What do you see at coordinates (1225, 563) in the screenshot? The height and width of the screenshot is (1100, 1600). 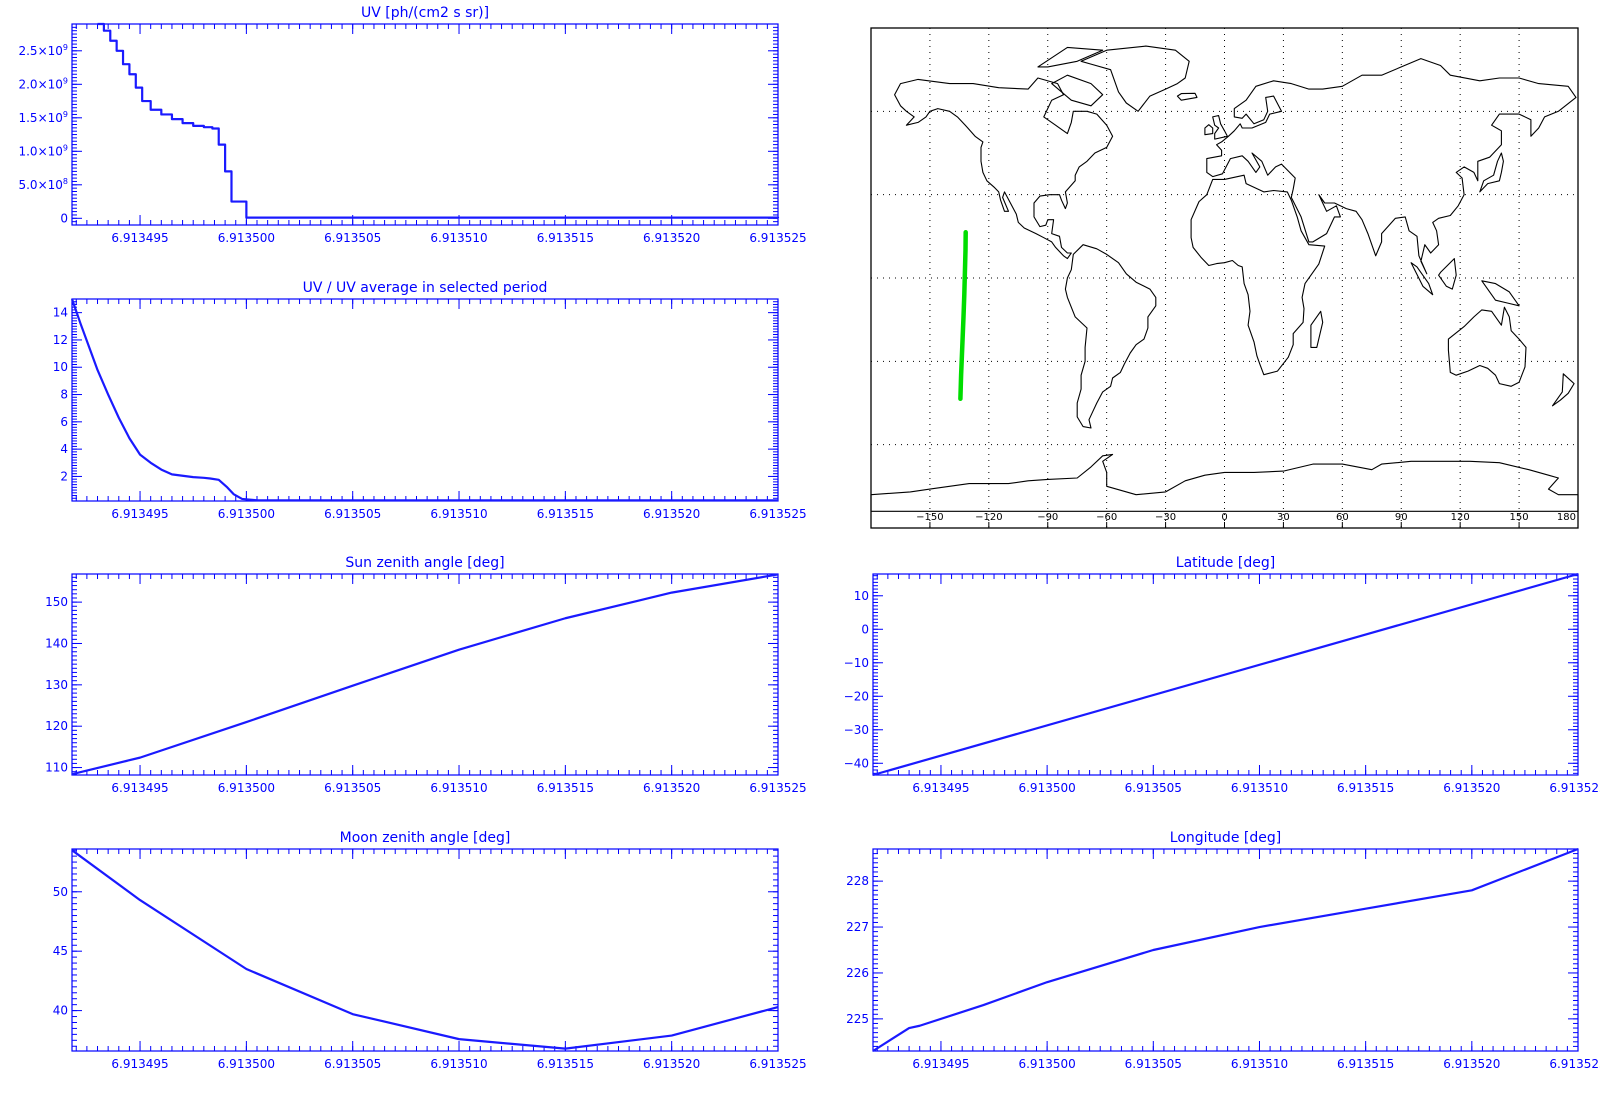 I see `chart-title: Latitude [deg]` at bounding box center [1225, 563].